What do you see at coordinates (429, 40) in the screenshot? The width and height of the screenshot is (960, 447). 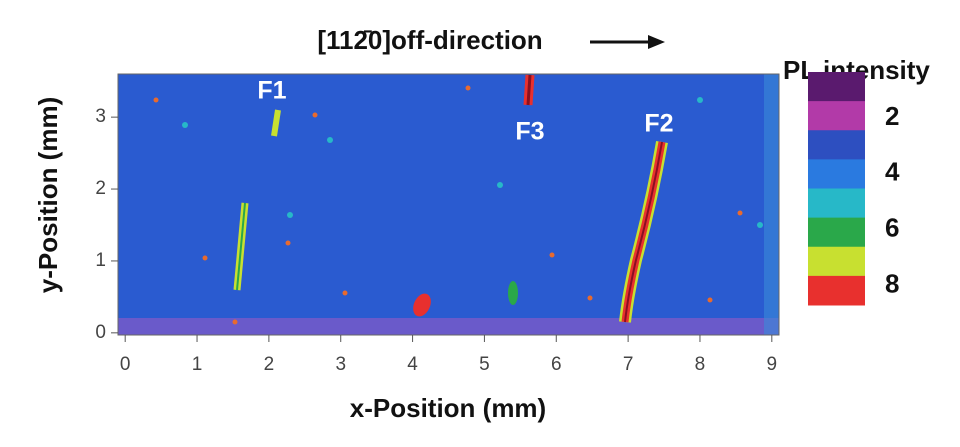 I see `chart-title: [112̄0]off-direction` at bounding box center [429, 40].